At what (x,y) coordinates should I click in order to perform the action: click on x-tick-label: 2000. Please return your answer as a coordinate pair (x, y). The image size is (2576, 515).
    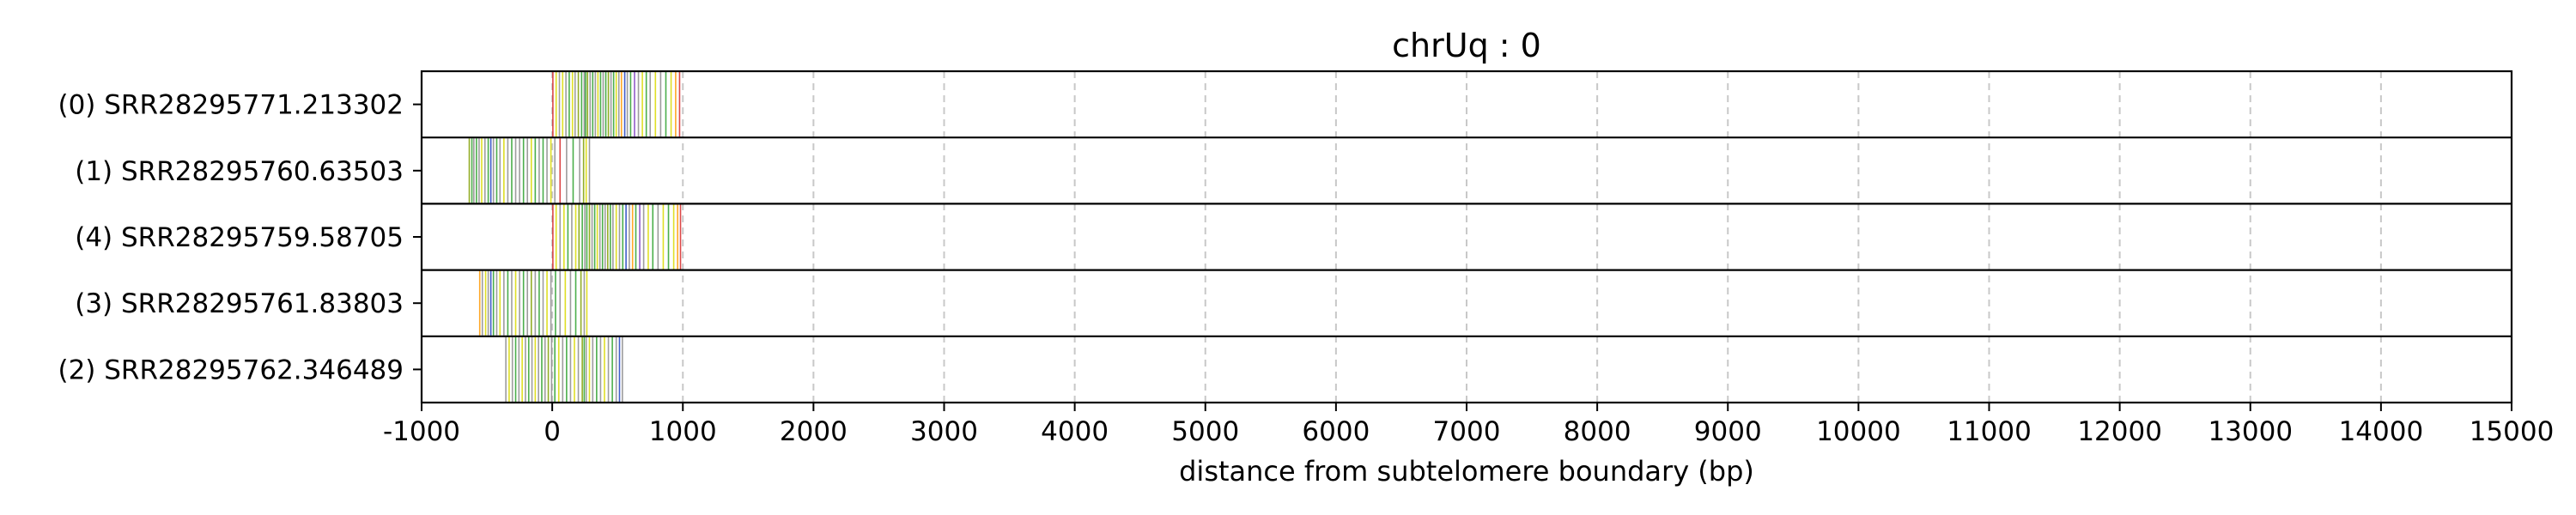
    Looking at the image, I should click on (814, 431).